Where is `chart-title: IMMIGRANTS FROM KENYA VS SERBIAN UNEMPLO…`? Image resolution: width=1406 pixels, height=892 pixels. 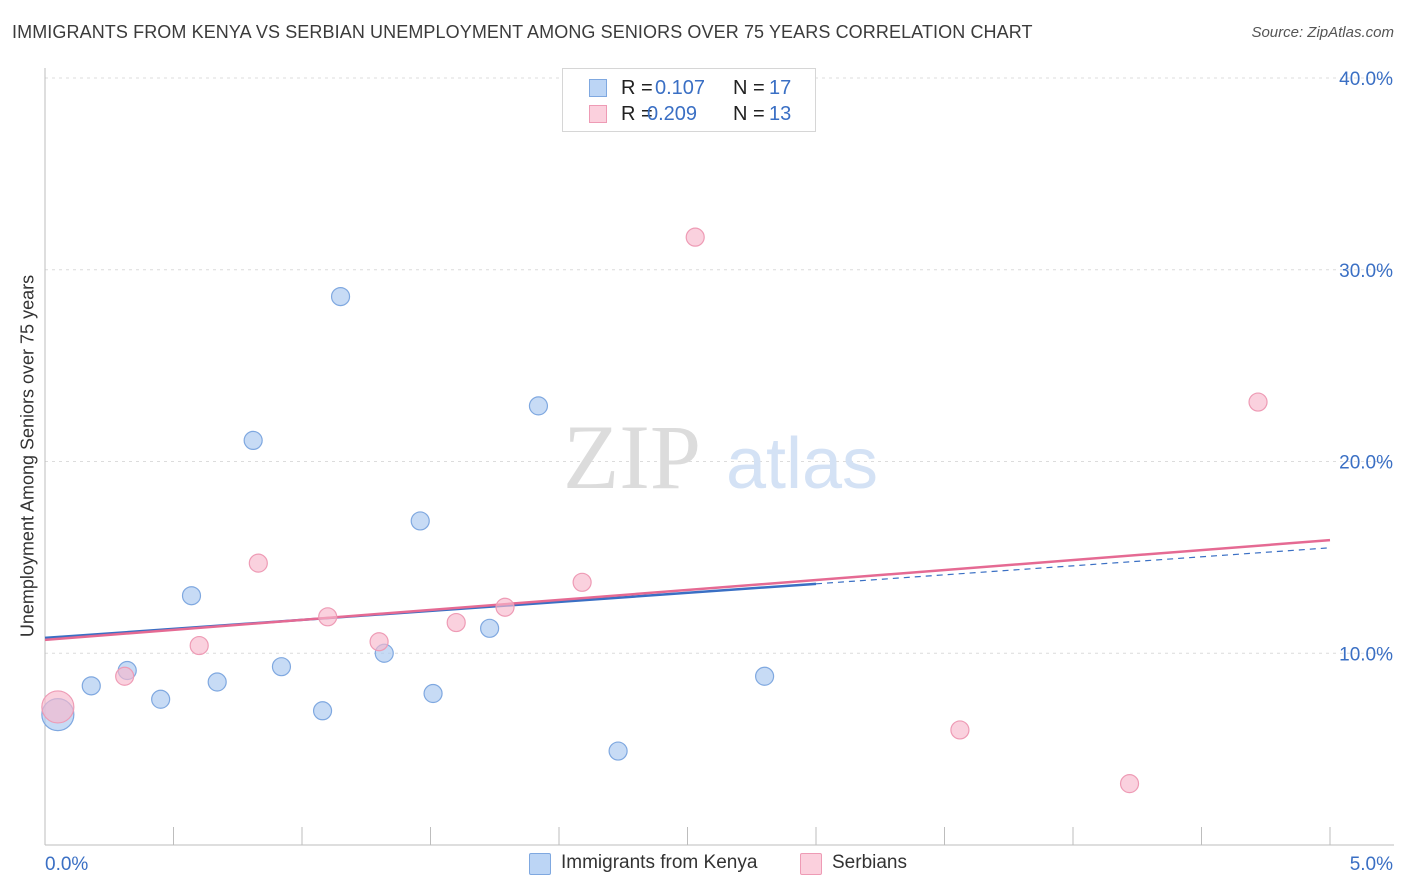 chart-title: IMMIGRANTS FROM KENYA VS SERBIAN UNEMPLO… is located at coordinates (522, 32).